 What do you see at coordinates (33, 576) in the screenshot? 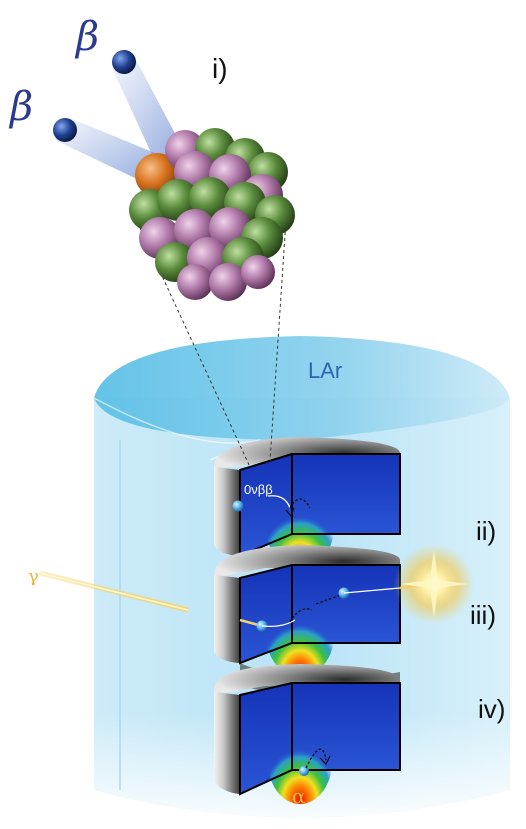
I see `gamma-label: γ` at bounding box center [33, 576].